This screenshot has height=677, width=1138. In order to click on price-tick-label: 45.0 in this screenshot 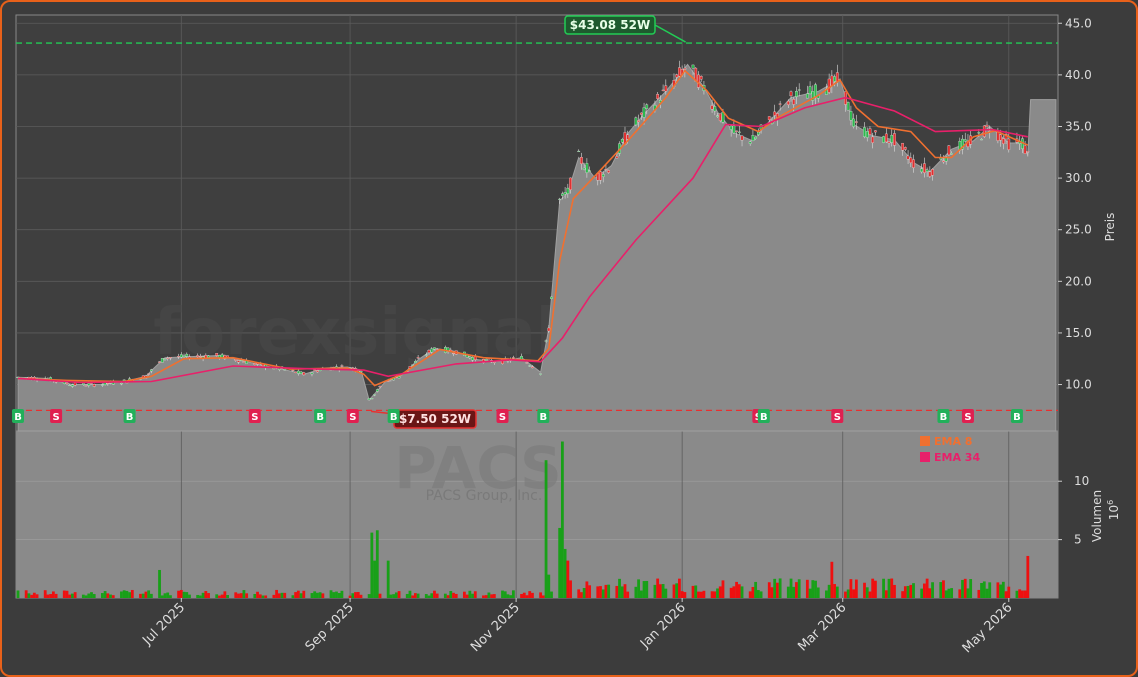, I will do `click(1078, 23)`.